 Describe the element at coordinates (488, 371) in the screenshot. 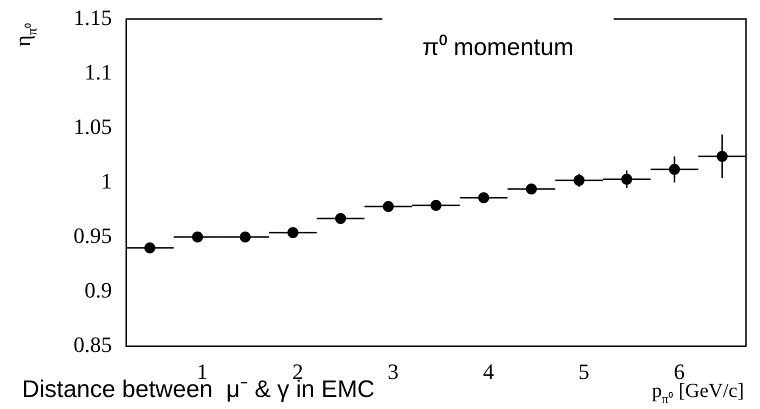

I see `x-tick-label: 4` at that location.